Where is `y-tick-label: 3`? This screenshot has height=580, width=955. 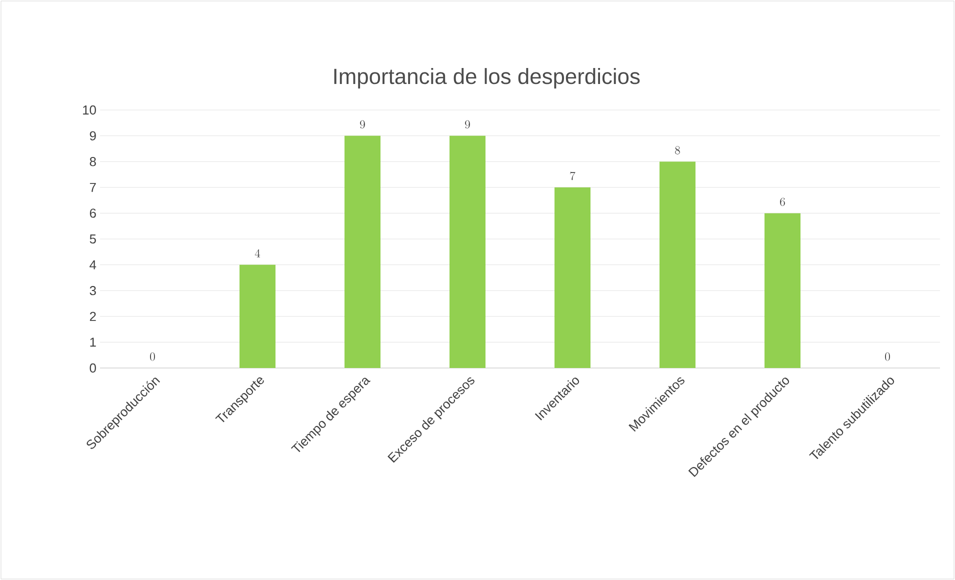
y-tick-label: 3 is located at coordinates (93, 291).